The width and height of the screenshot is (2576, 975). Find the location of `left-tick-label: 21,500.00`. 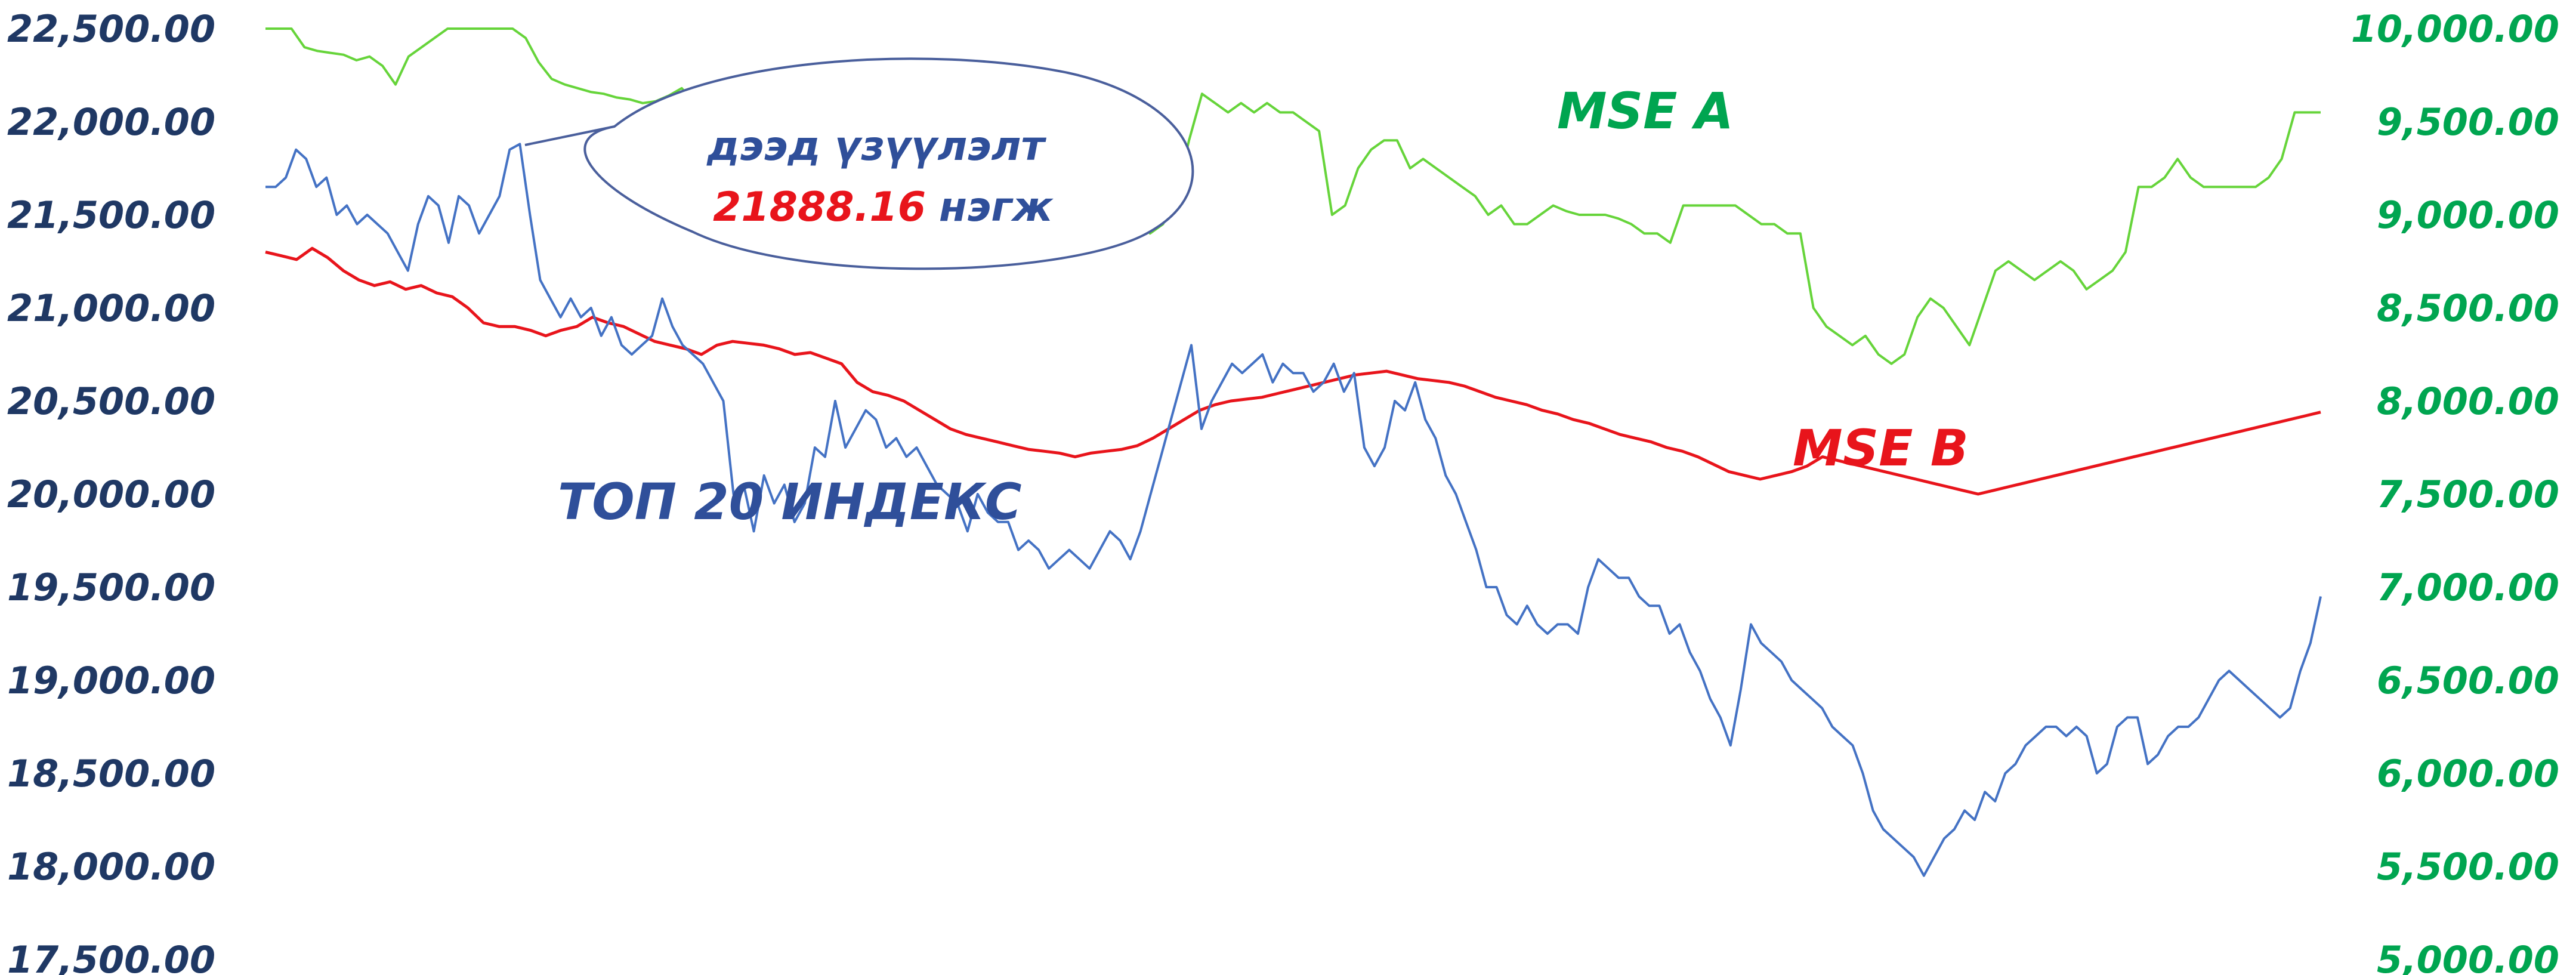

left-tick-label: 21,500.00 is located at coordinates (111, 215).